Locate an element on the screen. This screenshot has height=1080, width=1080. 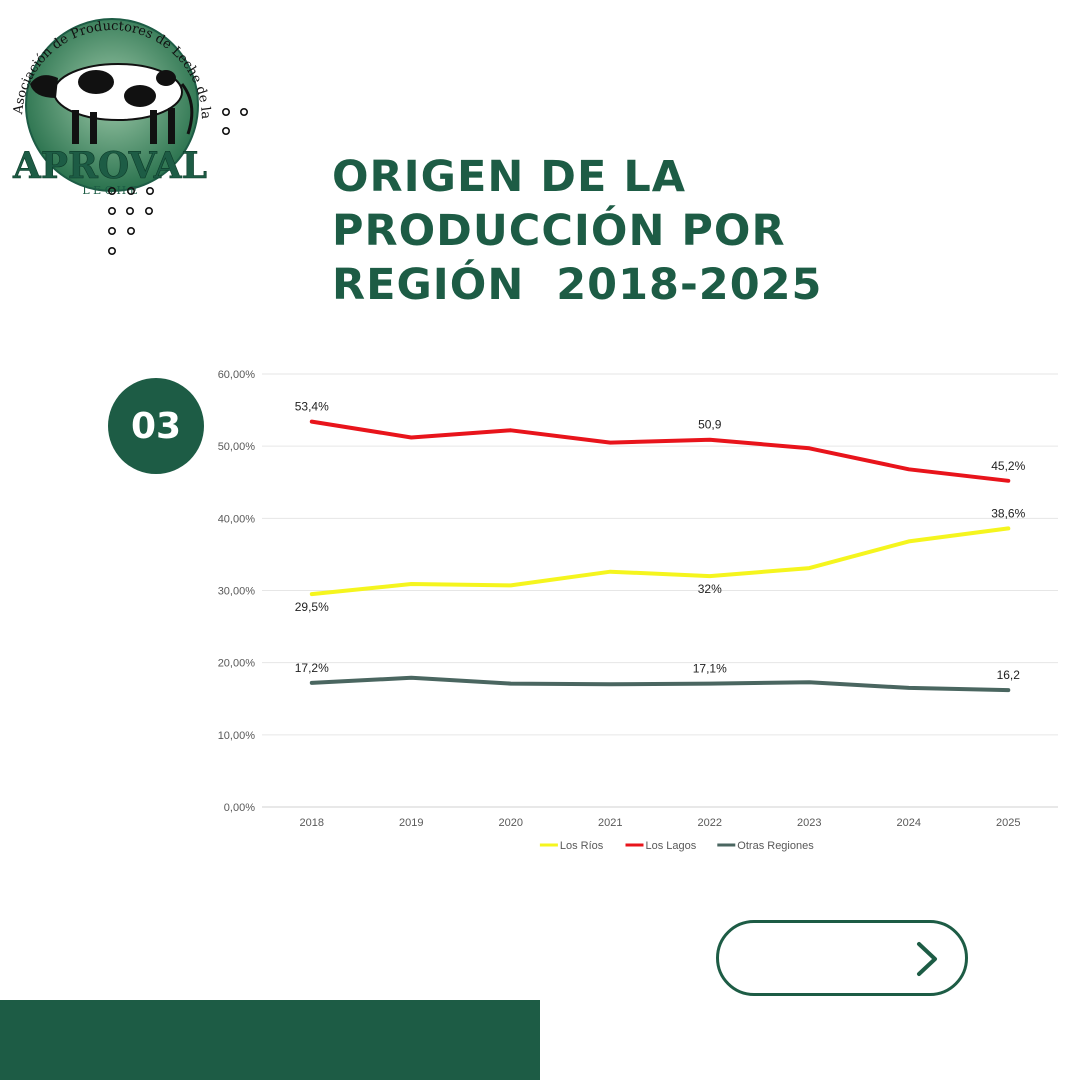
y-tick-label: 10,00% is located at coordinates (237, 736).